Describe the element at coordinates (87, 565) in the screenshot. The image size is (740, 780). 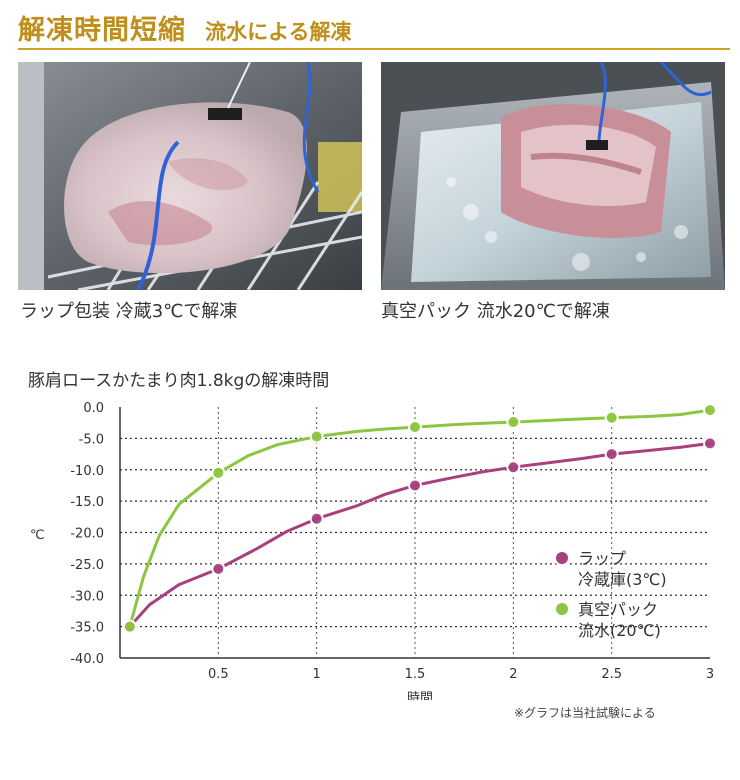
I see `y-tick-label: -25.0` at that location.